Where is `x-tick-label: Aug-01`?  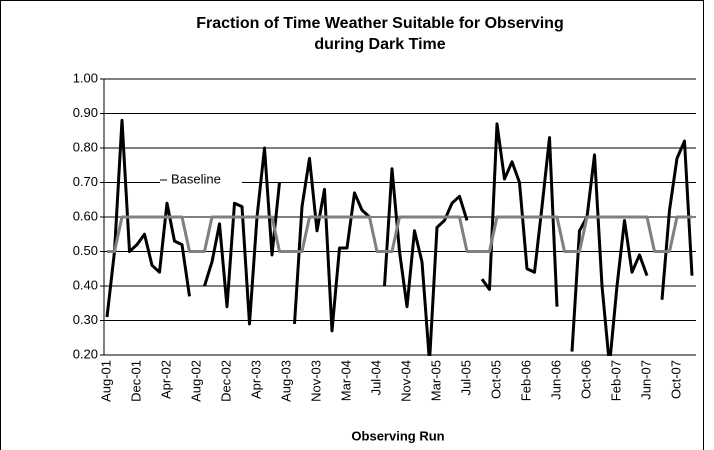
x-tick-label: Aug-01 is located at coordinates (105, 381).